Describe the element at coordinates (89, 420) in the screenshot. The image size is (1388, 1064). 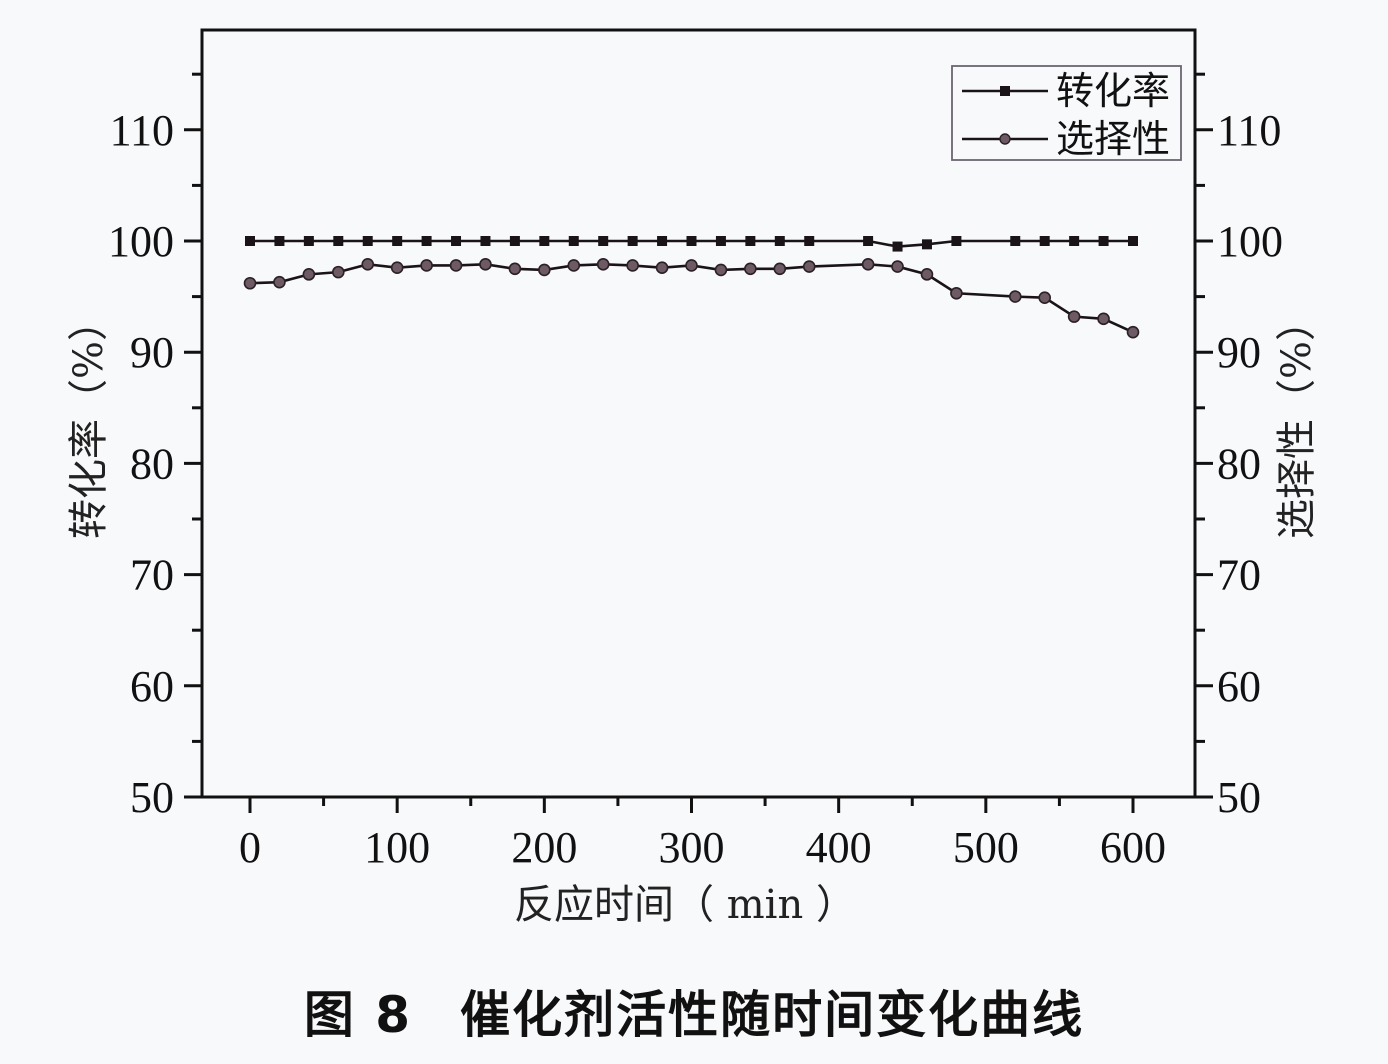
I see `y-axis-title-left: 转化率（%）` at that location.